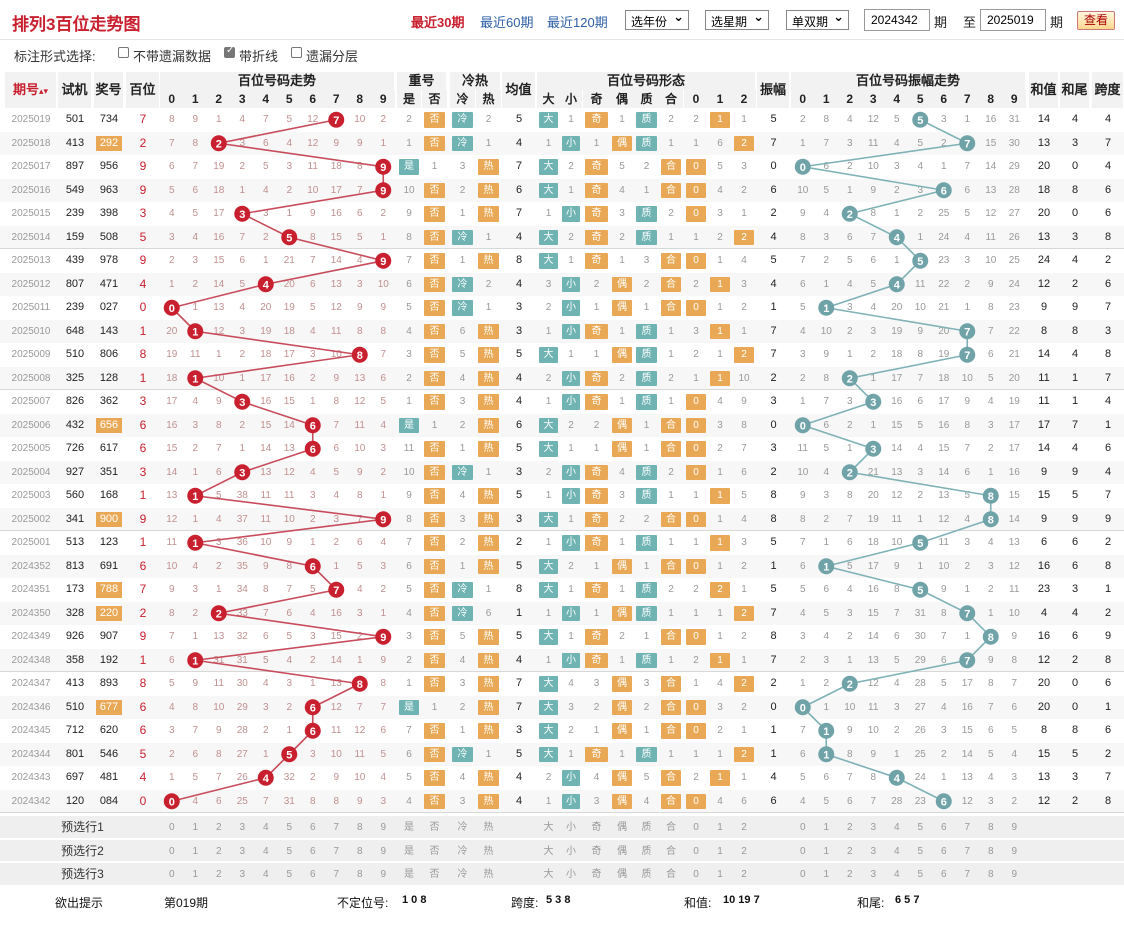 This screenshot has height=928, width=1124. What do you see at coordinates (43, 91) in the screenshot?
I see `sort-arrows-icon: ▴▾` at bounding box center [43, 91].